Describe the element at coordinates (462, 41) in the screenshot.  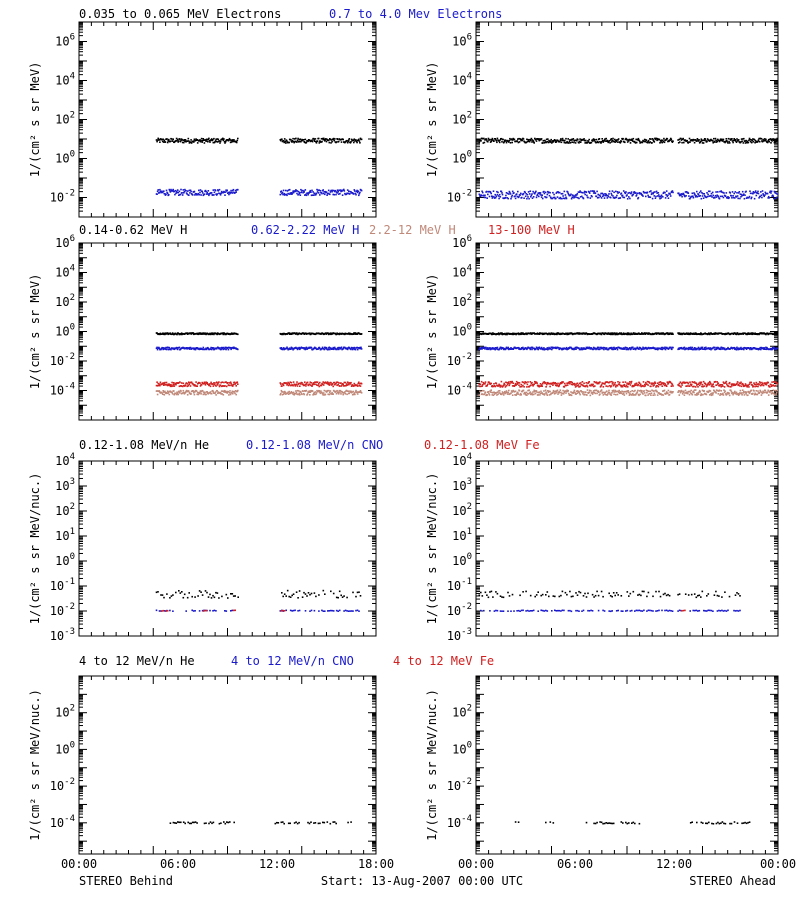
I see `y-tick-label: 106` at that location.